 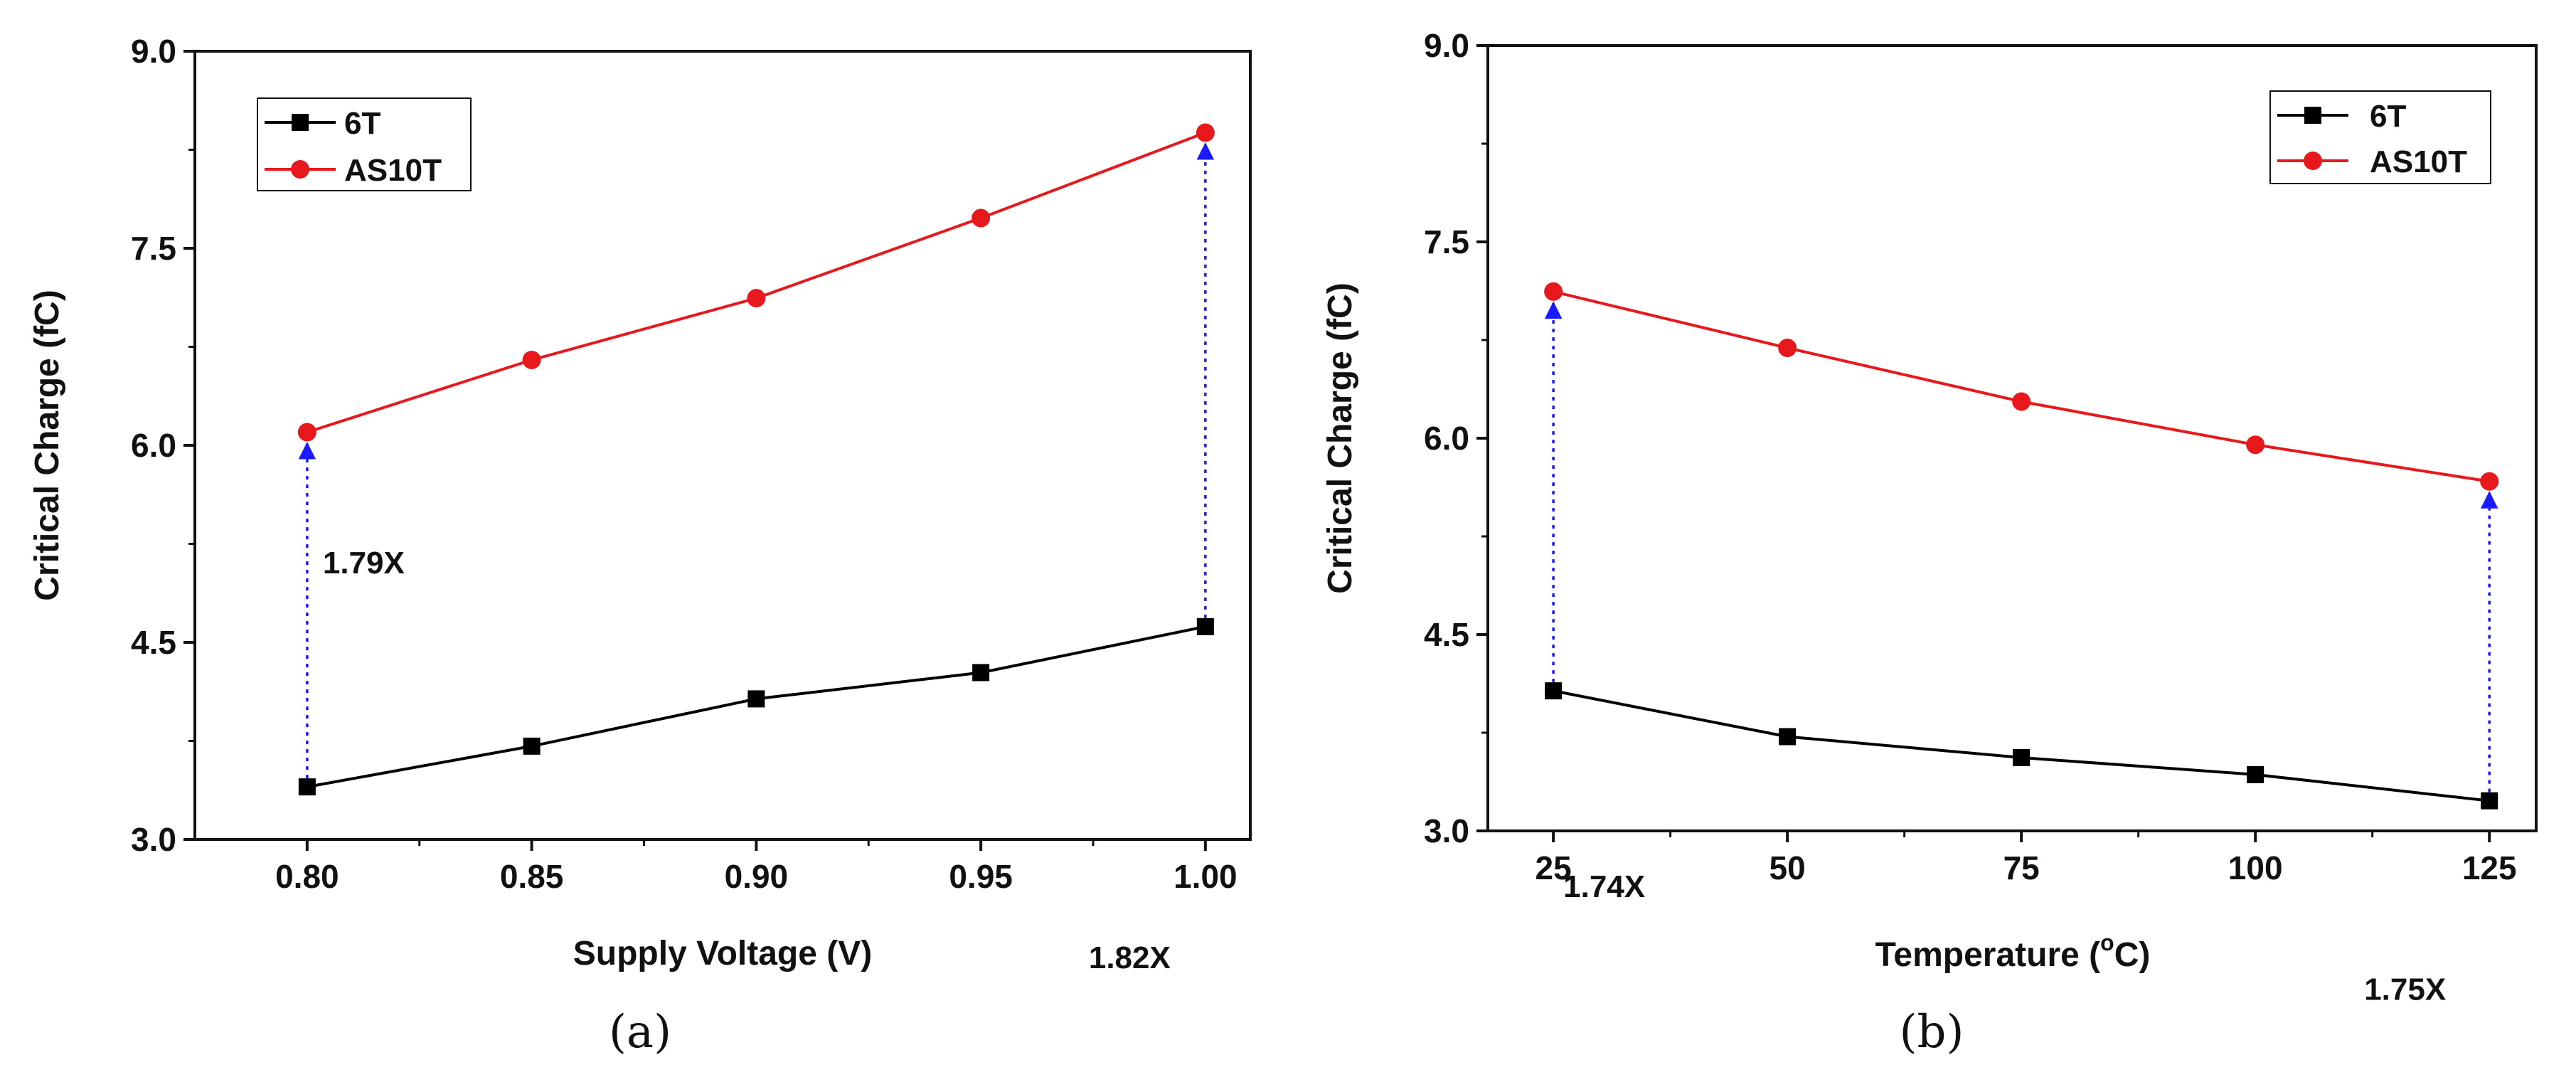 I want to click on x-tick-label: 1.00, so click(x=1205, y=876).